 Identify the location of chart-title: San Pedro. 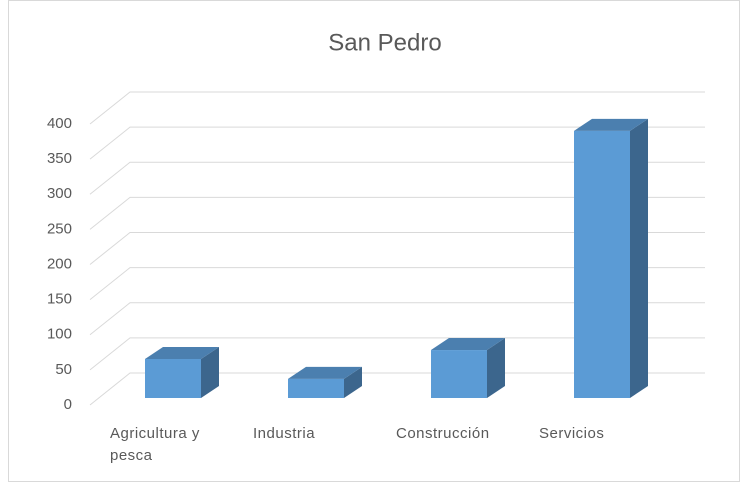
(384, 42).